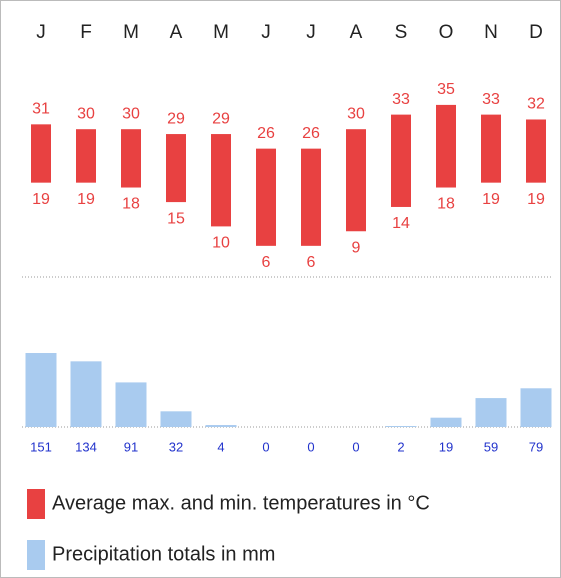 This screenshot has height=578, width=561. Describe the element at coordinates (446, 32) in the screenshot. I see `month-label: O` at that location.